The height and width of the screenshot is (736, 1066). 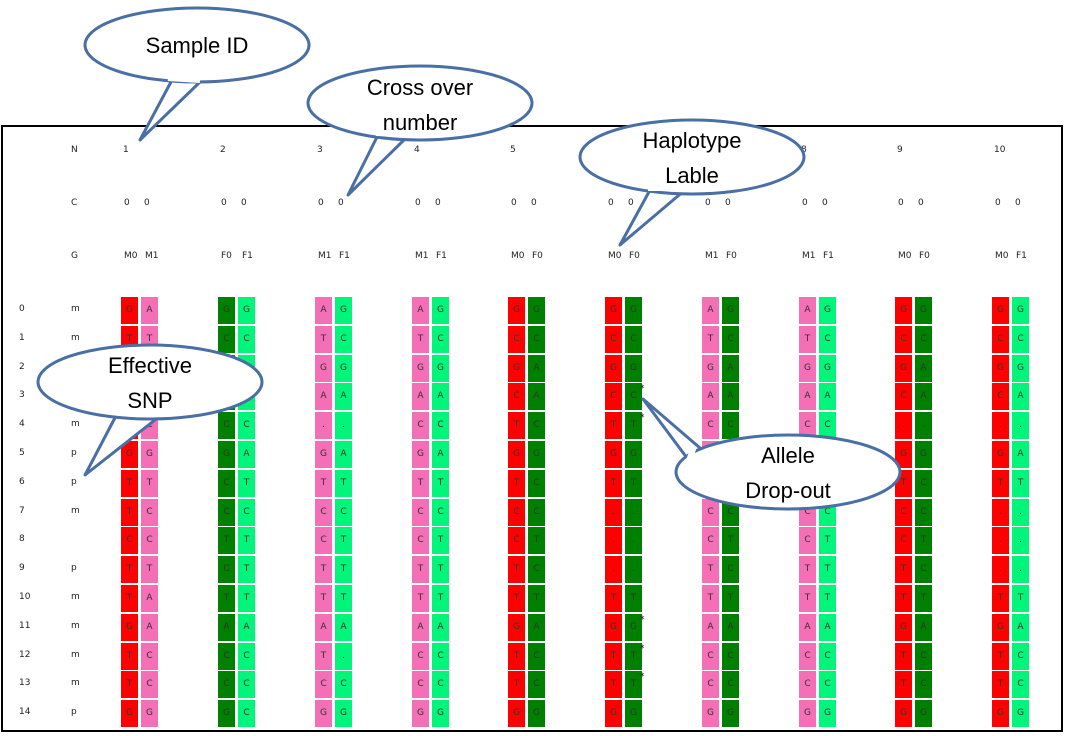 I want to click on callout-effective-snp: Effective SNP, so click(x=150, y=410).